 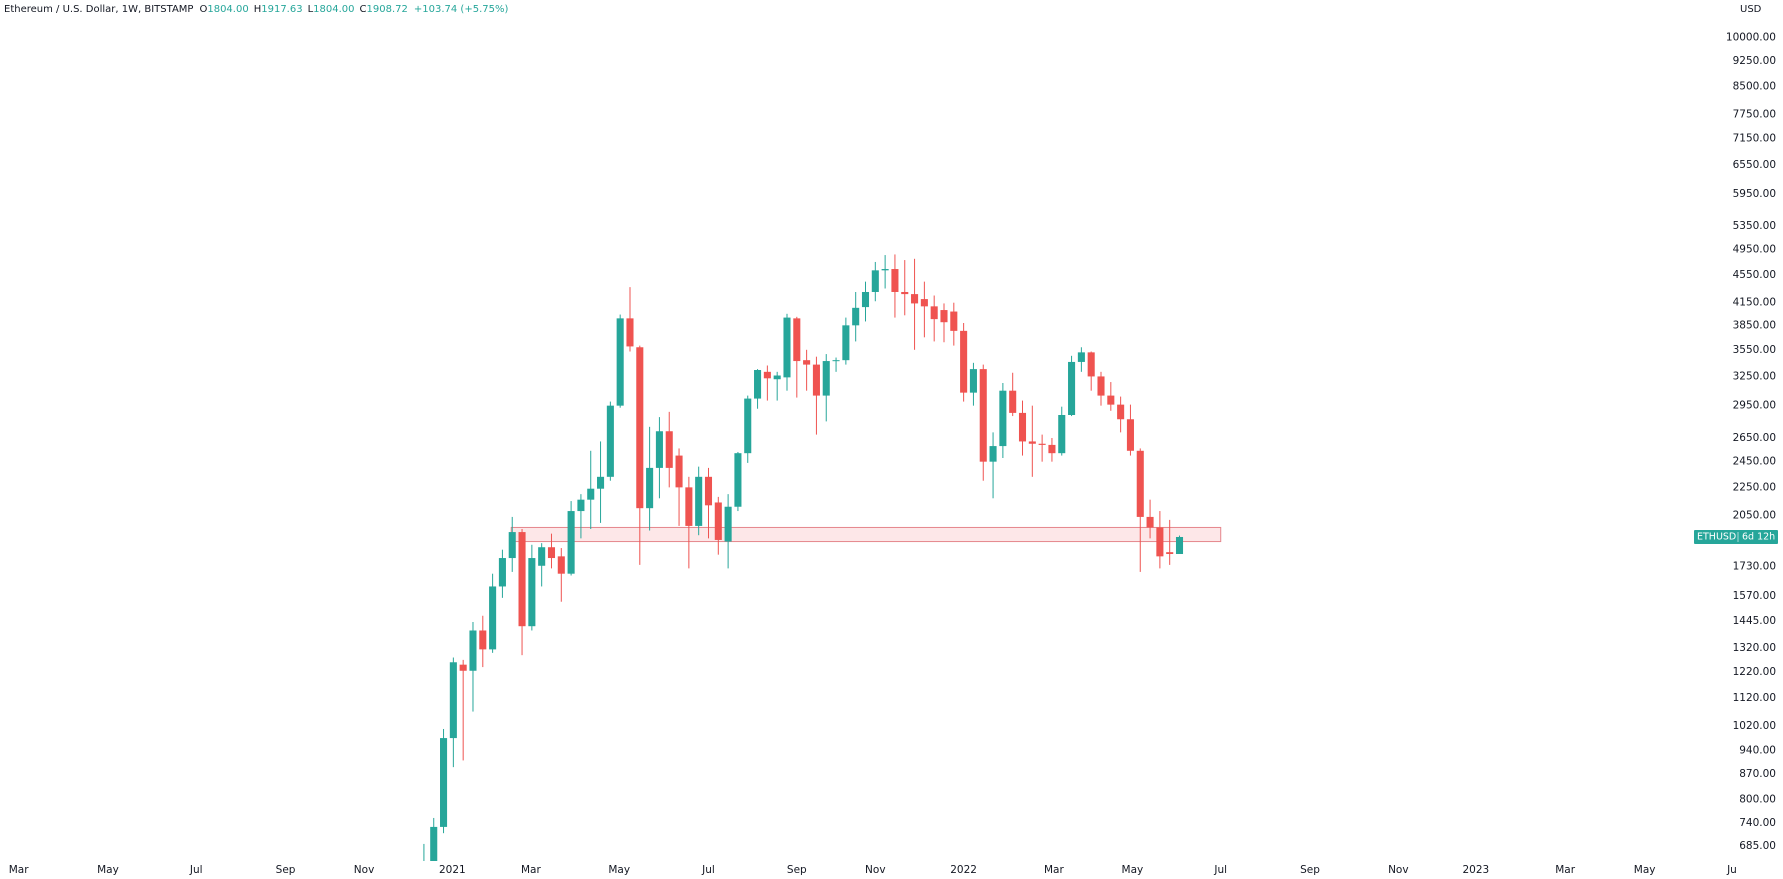 What do you see at coordinates (963, 870) in the screenshot?
I see `x-tick-label: 2022` at bounding box center [963, 870].